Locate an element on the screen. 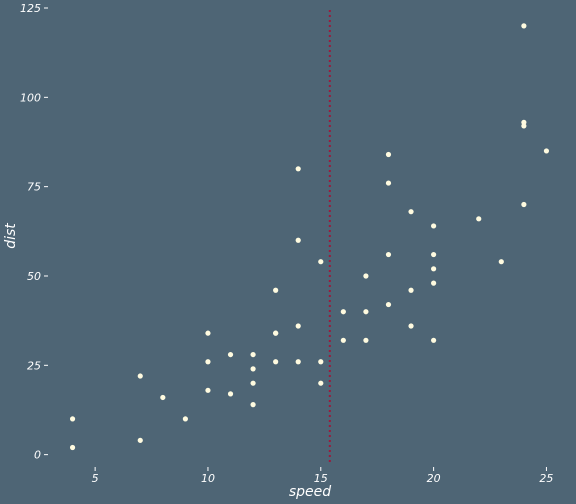  y-tick-label: 25 is located at coordinates (34, 365).